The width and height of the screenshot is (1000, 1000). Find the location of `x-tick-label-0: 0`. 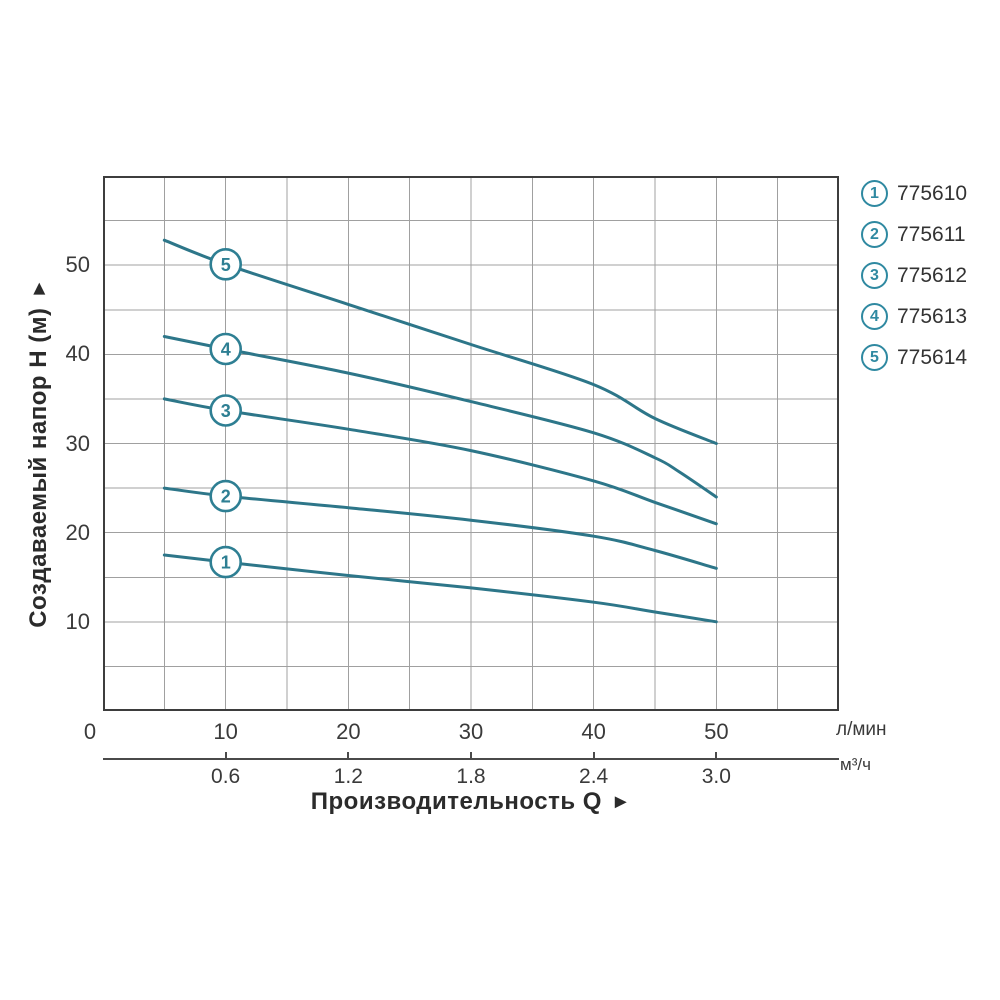

x-tick-label-0: 0 is located at coordinates (90, 731).